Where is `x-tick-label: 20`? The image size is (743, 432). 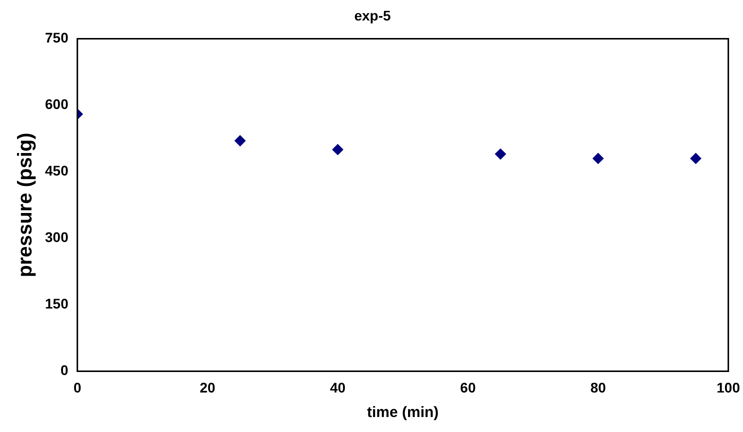
x-tick-label: 20 is located at coordinates (208, 387).